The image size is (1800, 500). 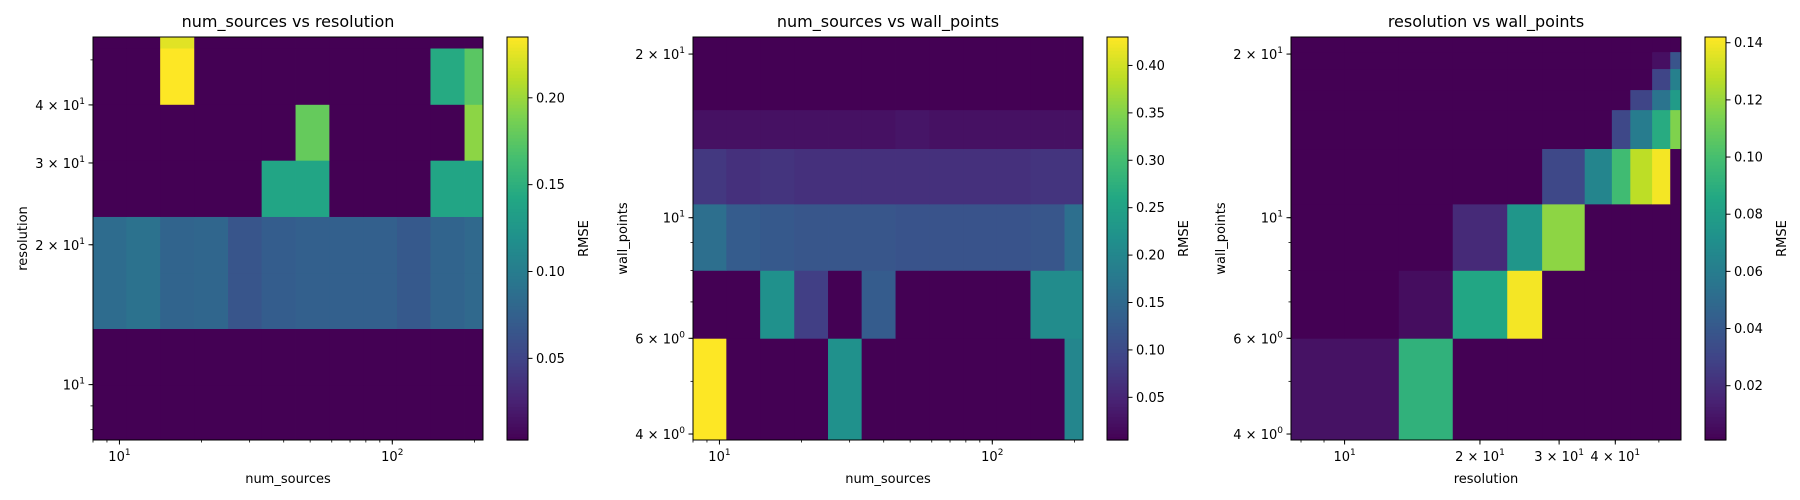 I want to click on colorbar: 0.05 0.10 0.15 0.20 0.25 0.30 0.35 0.40 RMSE, so click(x=1149, y=238).